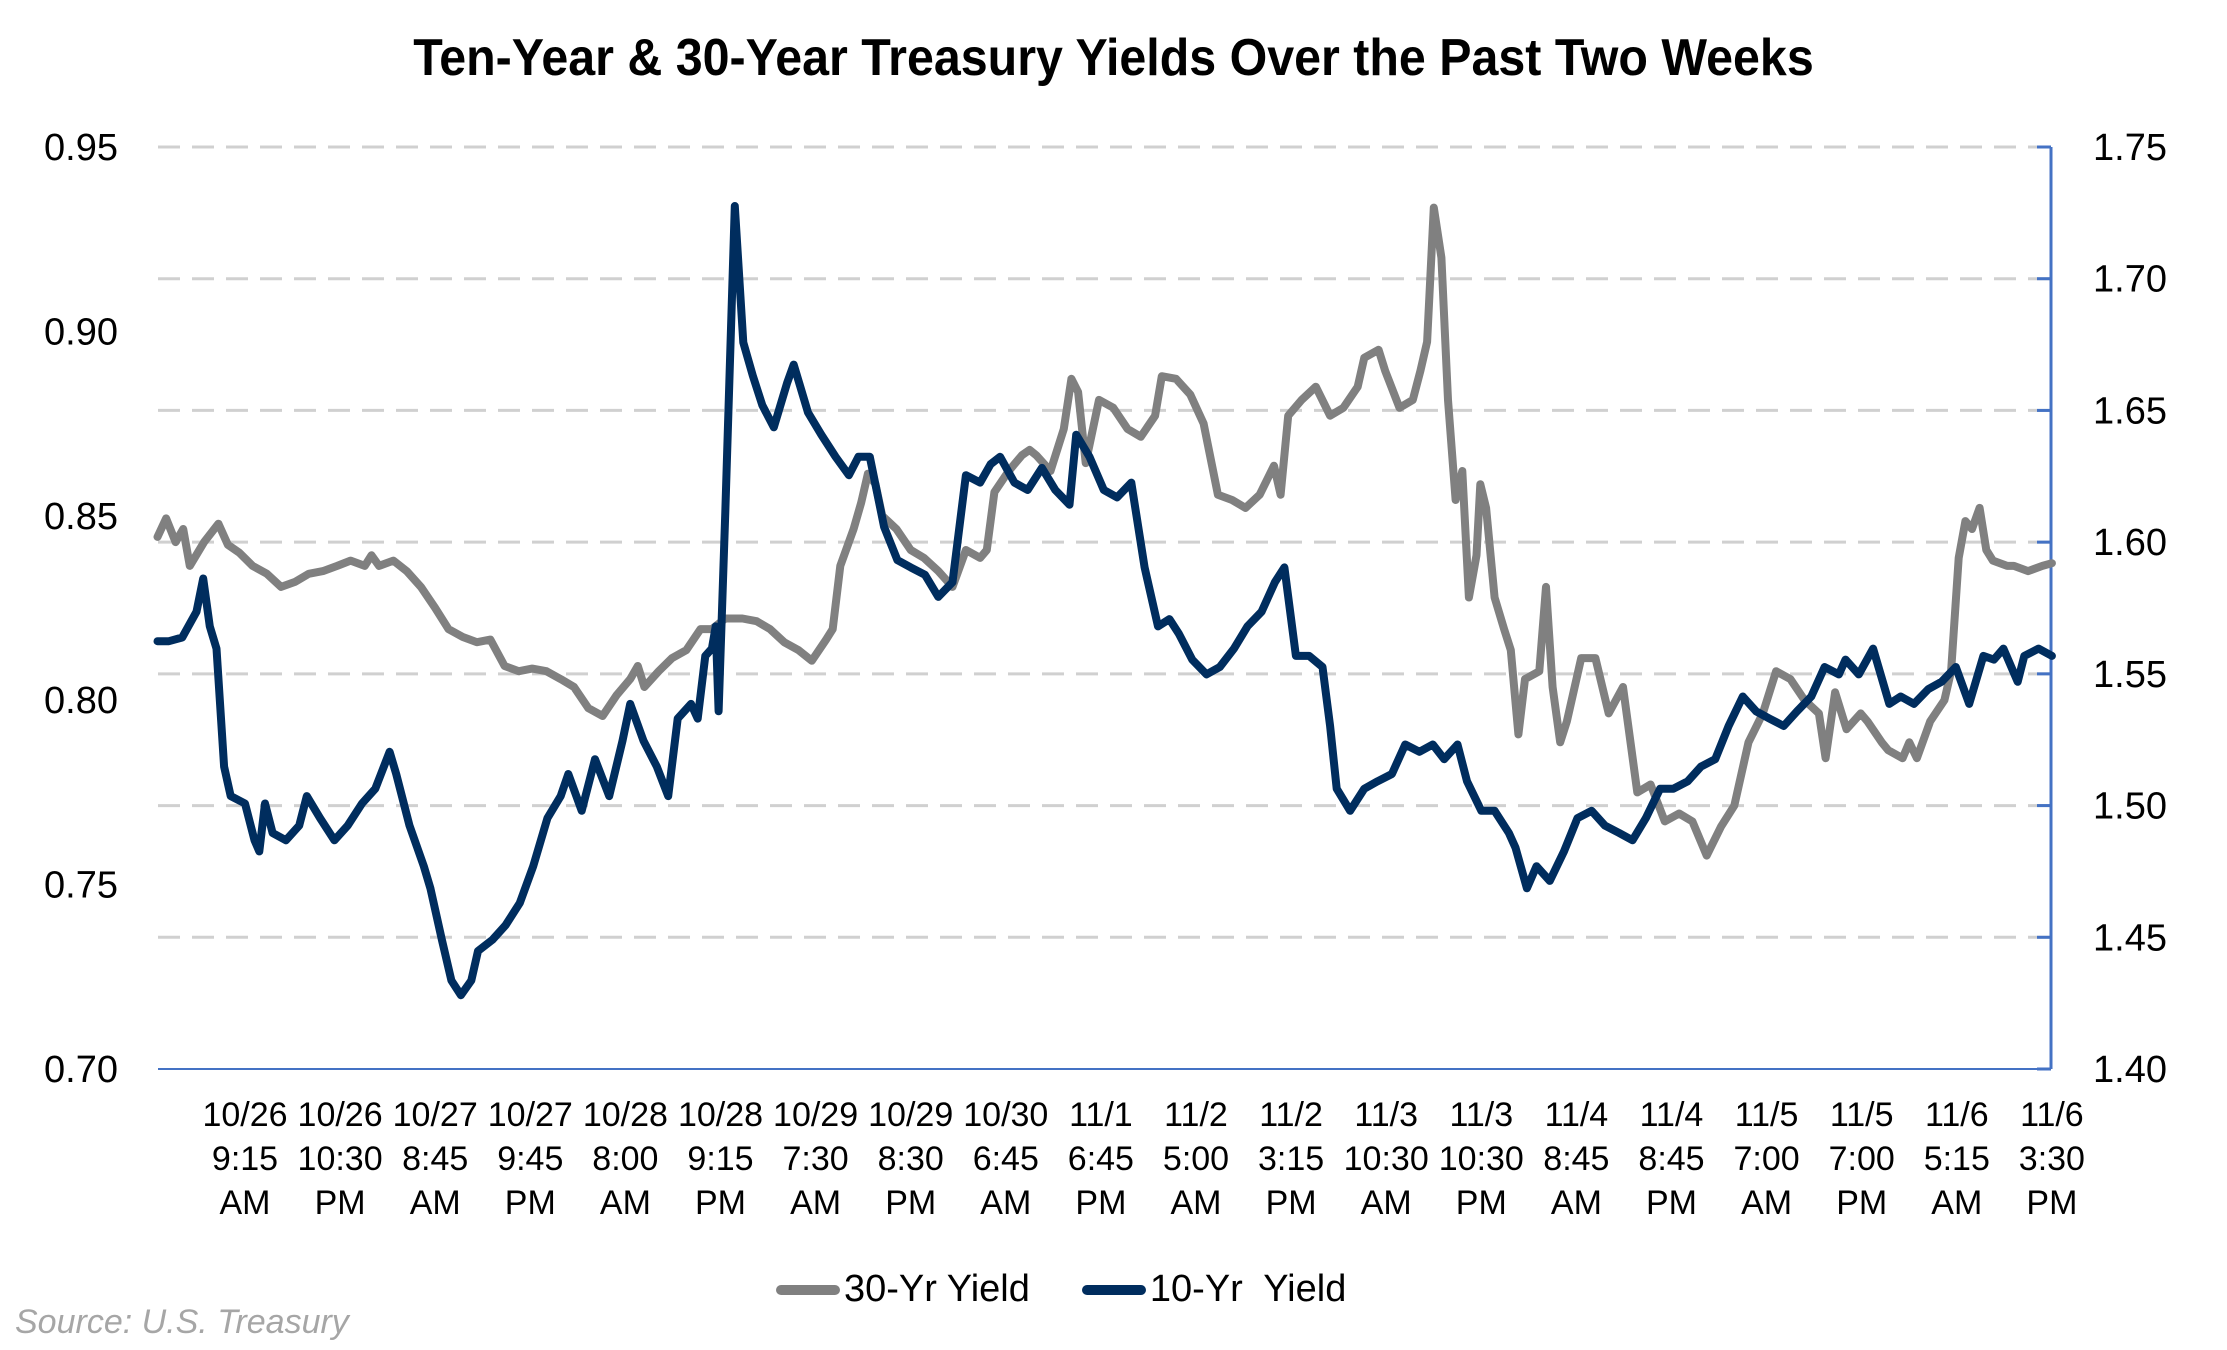 The width and height of the screenshot is (2227, 1350). I want to click on right-tick-label: 1.45, so click(2130, 938).